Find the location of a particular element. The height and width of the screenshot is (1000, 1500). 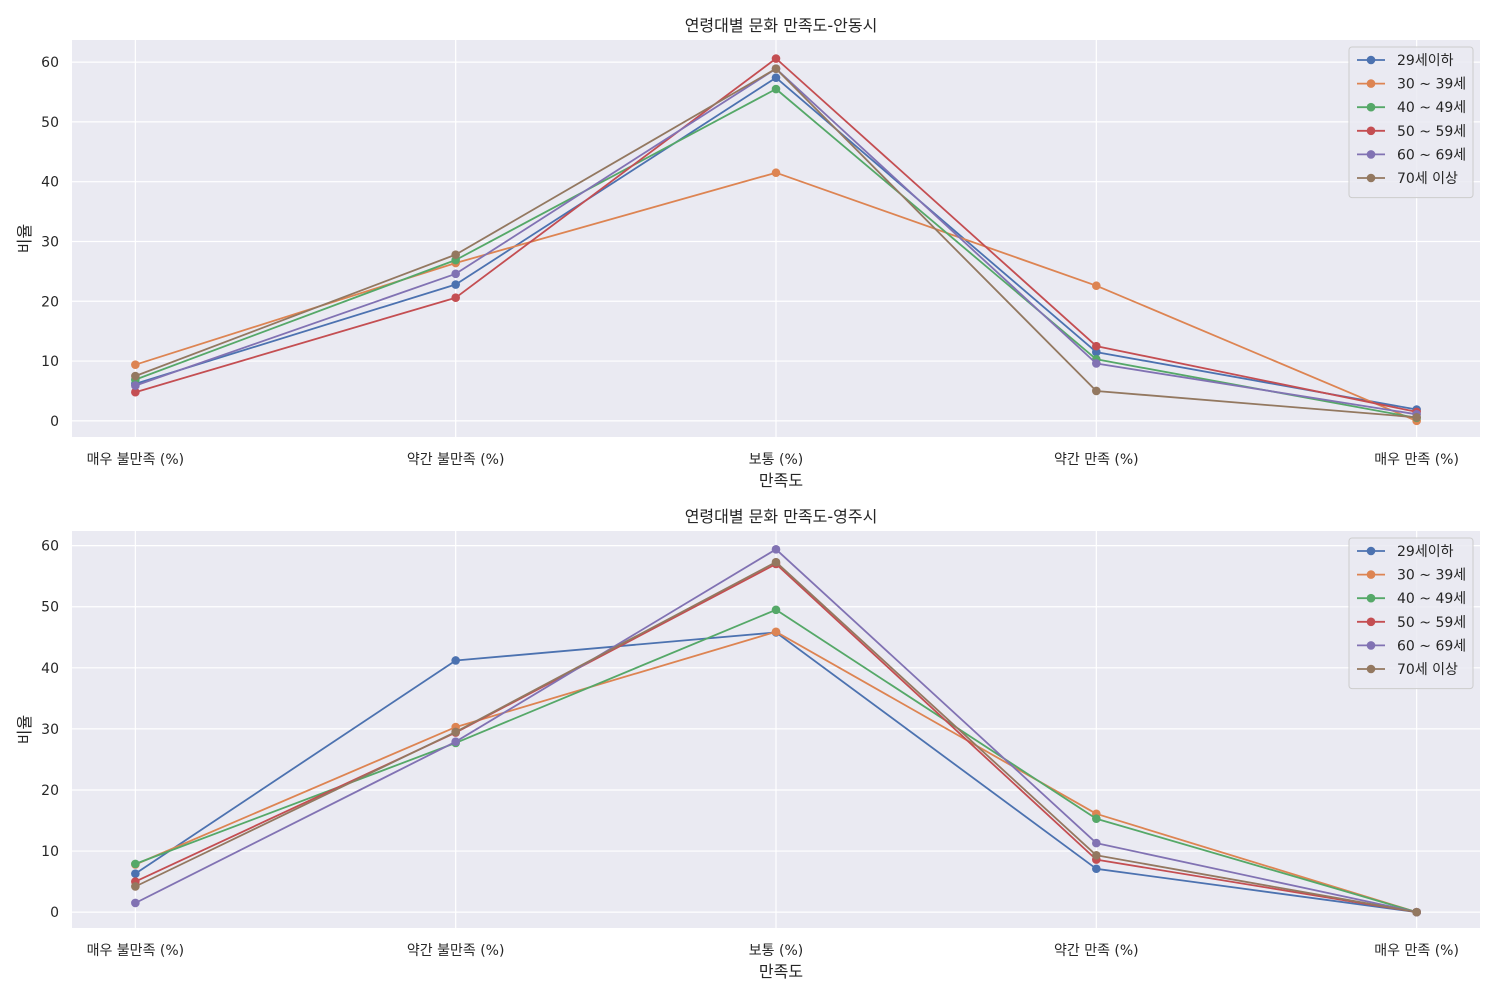

legend-label: 60 ~ 69세 is located at coordinates (1431, 646).